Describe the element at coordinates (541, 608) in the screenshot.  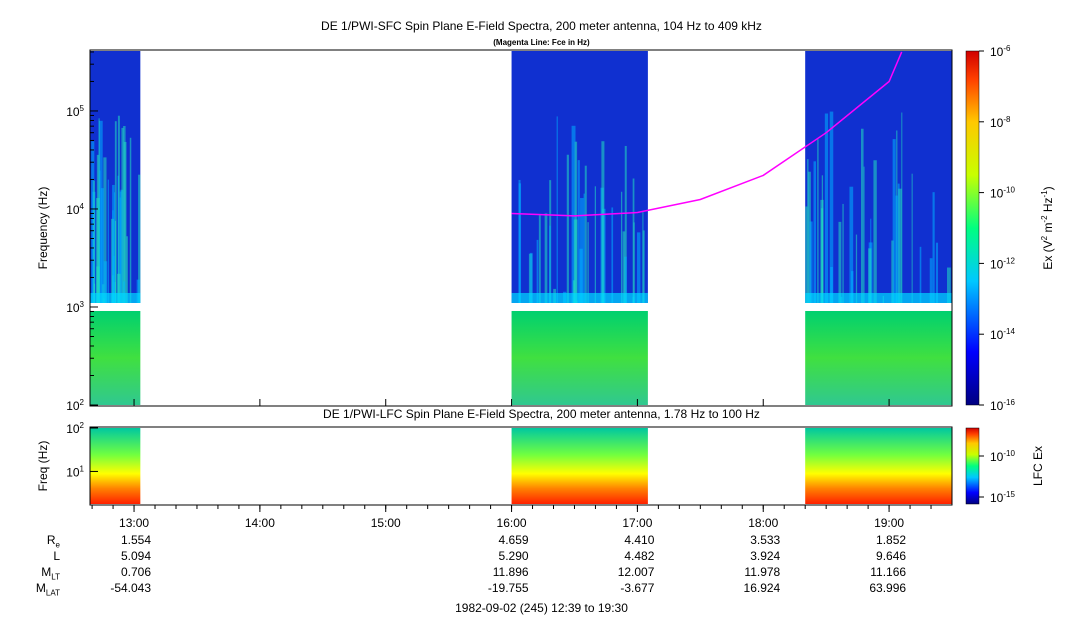
I see `footer-time-range: 1982-09-02 (245) 12:39 to 19:30` at that location.